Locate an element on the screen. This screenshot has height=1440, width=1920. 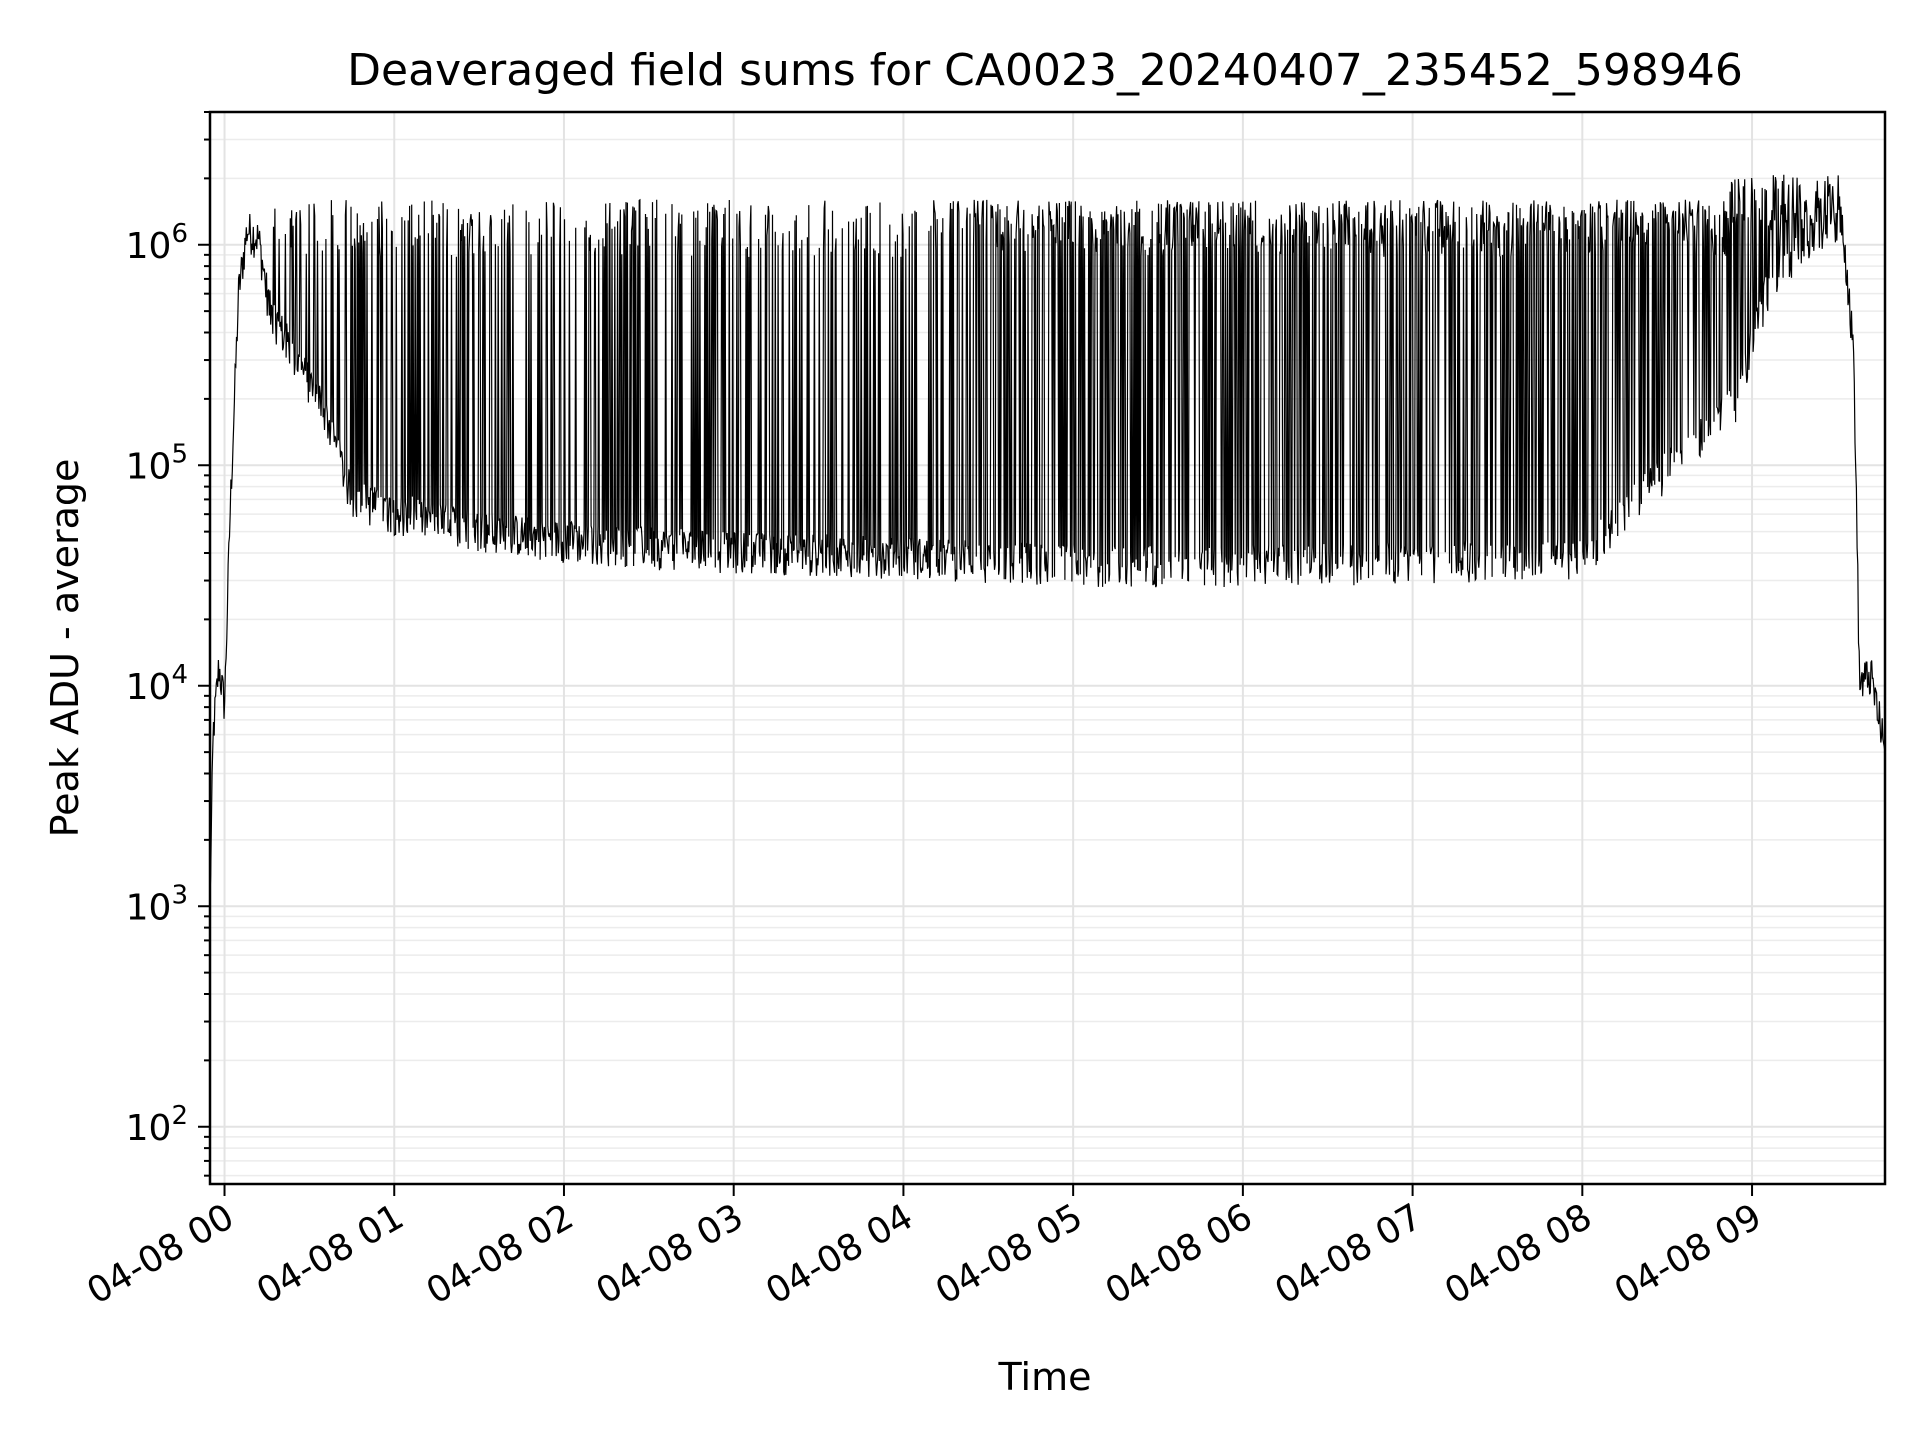
x-tick-label: 04-08 05 is located at coordinates (1009, 1254).